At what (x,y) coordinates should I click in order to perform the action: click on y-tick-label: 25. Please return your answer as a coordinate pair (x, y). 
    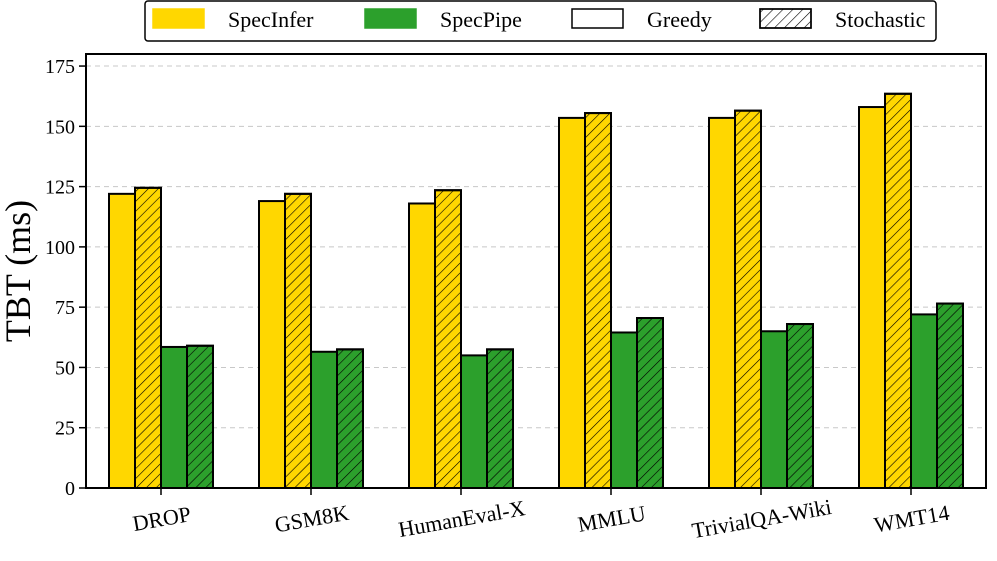
    Looking at the image, I should click on (65, 429).